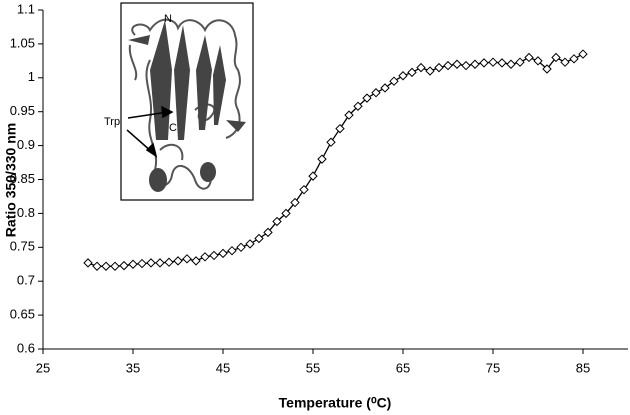  Describe the element at coordinates (26, 144) in the screenshot. I see `y-tick-label: 0.9` at that location.